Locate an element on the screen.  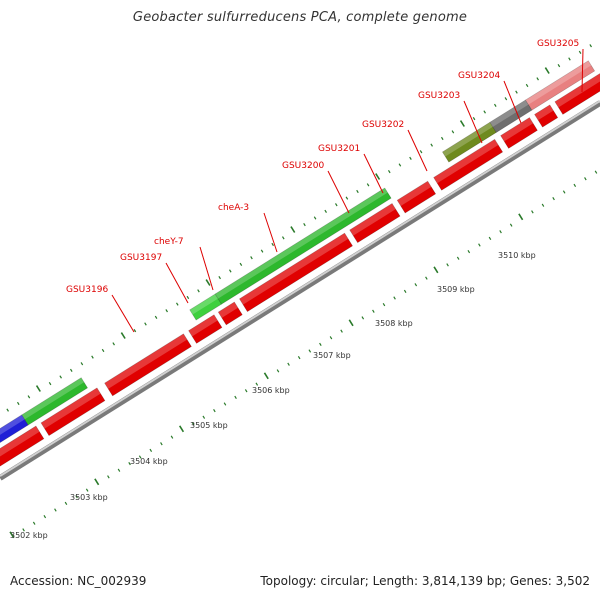
pink-gene is located at coordinates (560, 85).